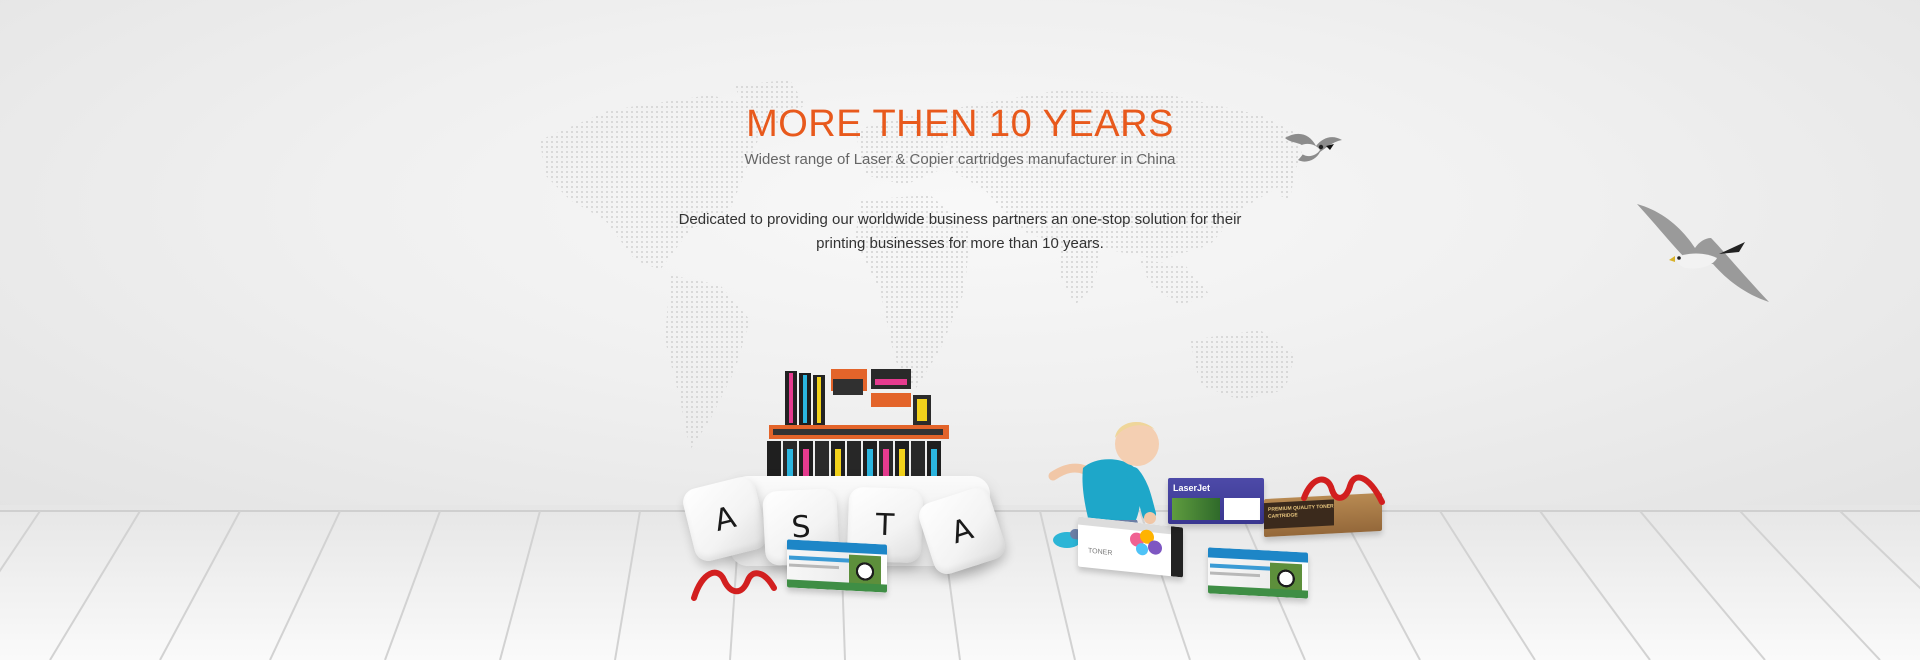 The width and height of the screenshot is (1920, 660). Describe the element at coordinates (837, 566) in the screenshot. I see `product-box-left` at that location.